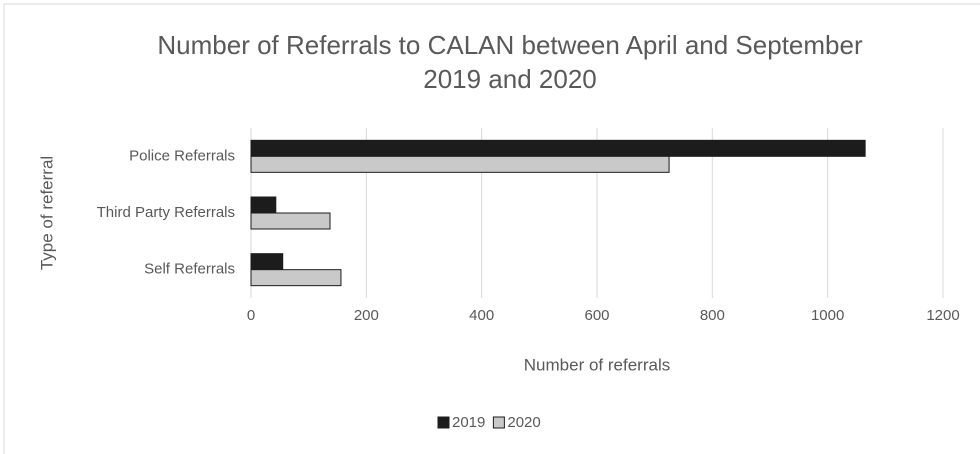  What do you see at coordinates (596, 315) in the screenshot?
I see `x-tick-label: 600` at bounding box center [596, 315].